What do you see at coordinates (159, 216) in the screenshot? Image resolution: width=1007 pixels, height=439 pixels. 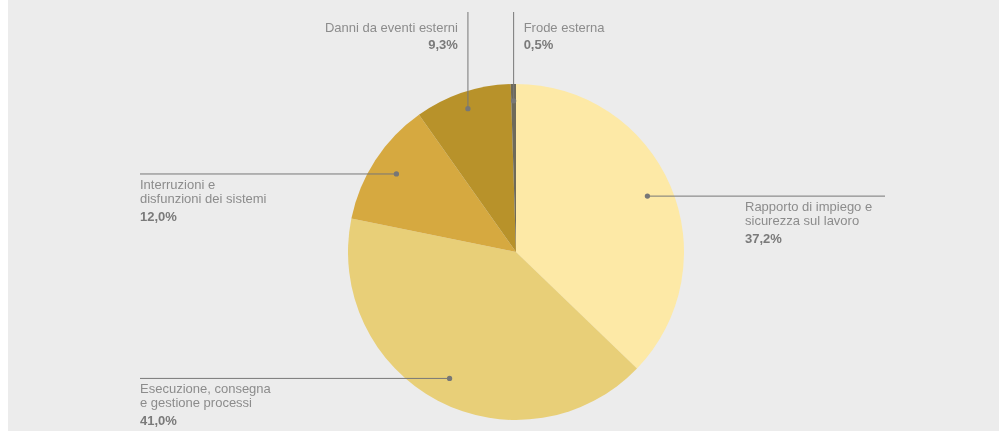 I see `data-label: 12,0%` at bounding box center [159, 216].